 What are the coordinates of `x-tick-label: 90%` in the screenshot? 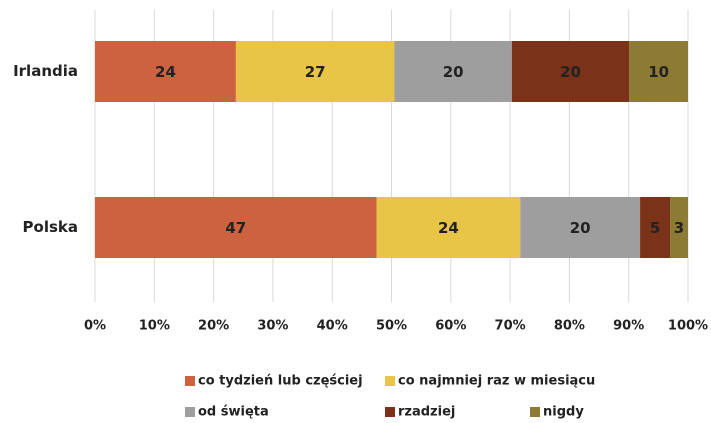 It's located at (628, 326).